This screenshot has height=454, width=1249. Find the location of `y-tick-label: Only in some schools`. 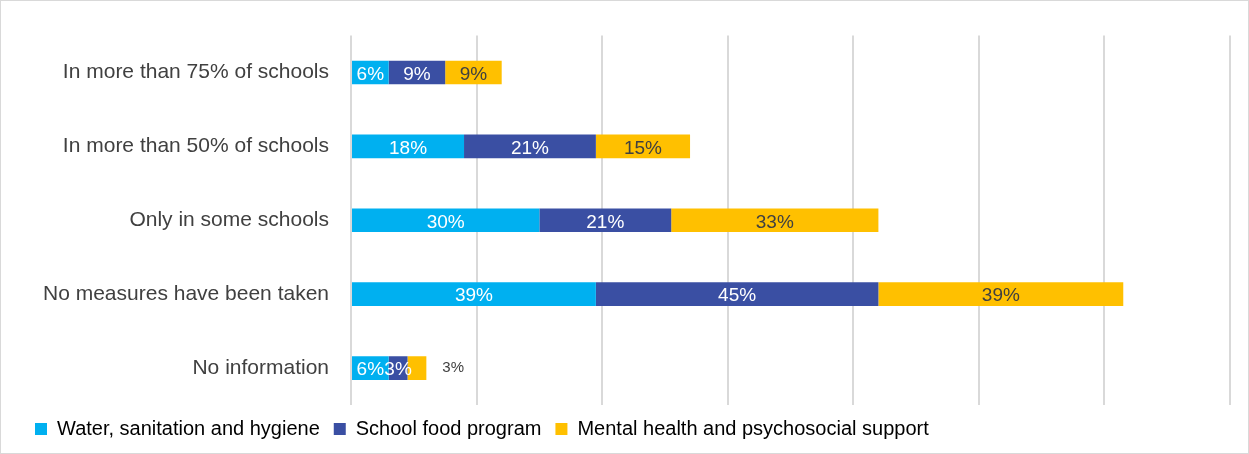

y-tick-label: Only in some schools is located at coordinates (229, 219).